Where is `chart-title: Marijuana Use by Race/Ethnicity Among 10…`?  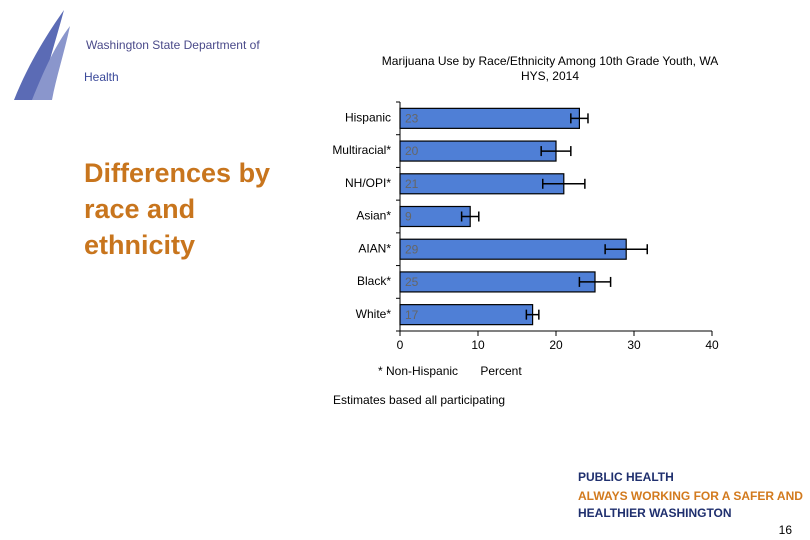
chart-title: Marijuana Use by Race/Ethnicity Among 10… is located at coordinates (550, 68).